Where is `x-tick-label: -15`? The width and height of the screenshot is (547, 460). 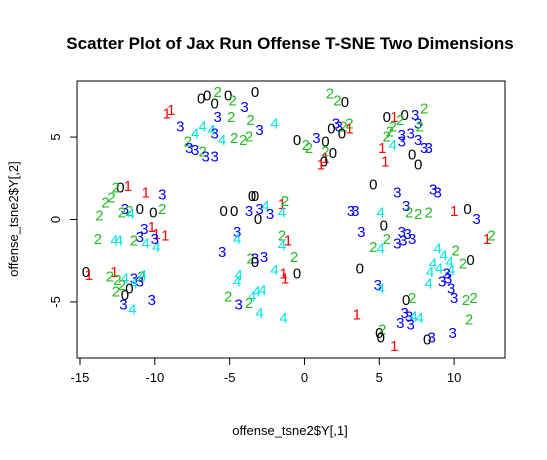
x-tick-label: -15 is located at coordinates (80, 377).